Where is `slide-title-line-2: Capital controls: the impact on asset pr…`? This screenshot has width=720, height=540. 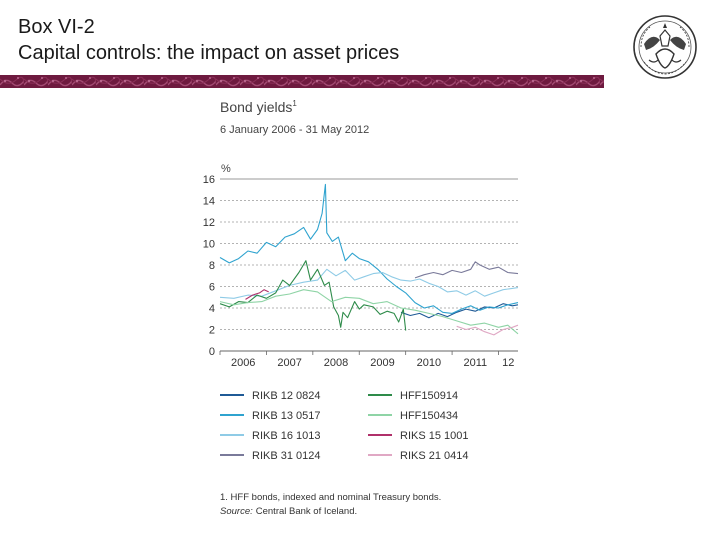
slide-title-line-2: Capital controls: the impact on asset pr… is located at coordinates (209, 53).